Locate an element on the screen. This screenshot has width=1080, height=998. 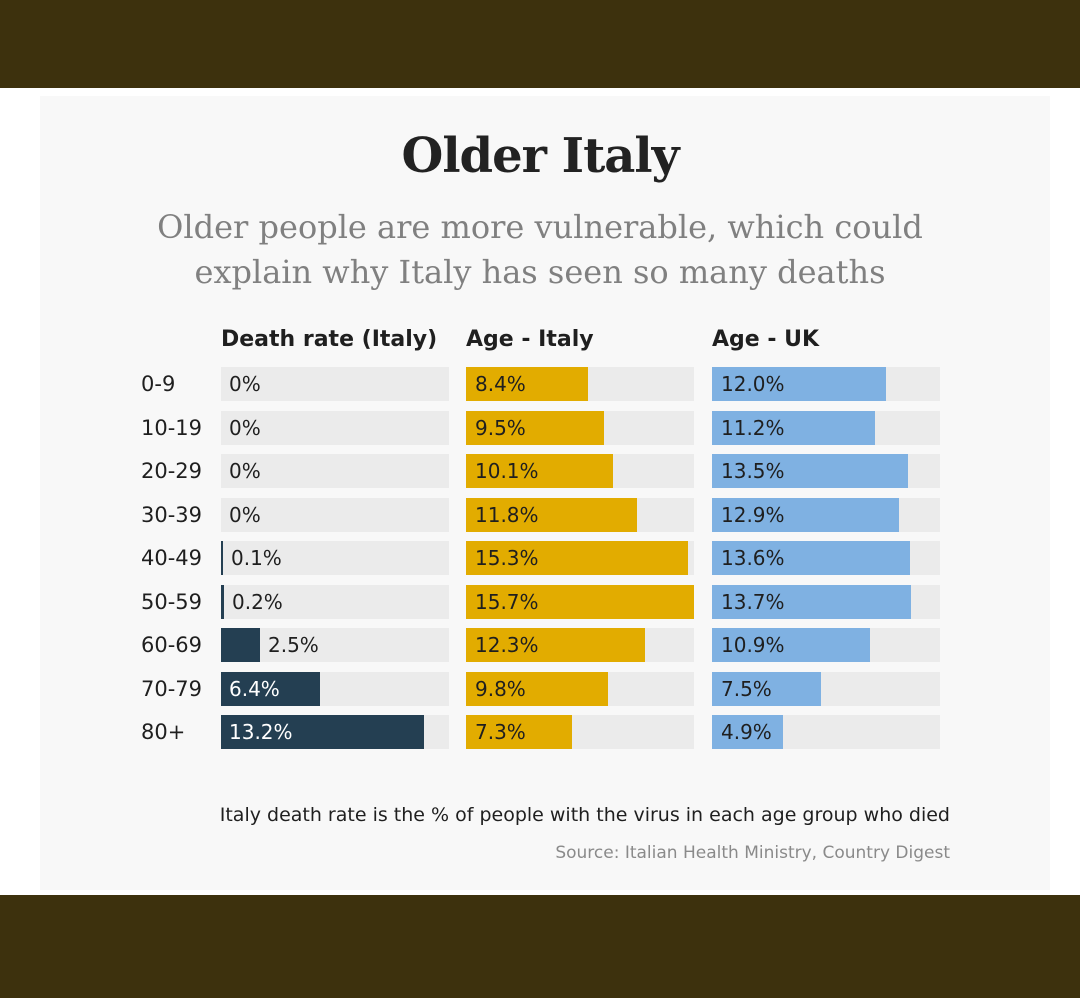
bar-track: 13.7% is located at coordinates (826, 601).